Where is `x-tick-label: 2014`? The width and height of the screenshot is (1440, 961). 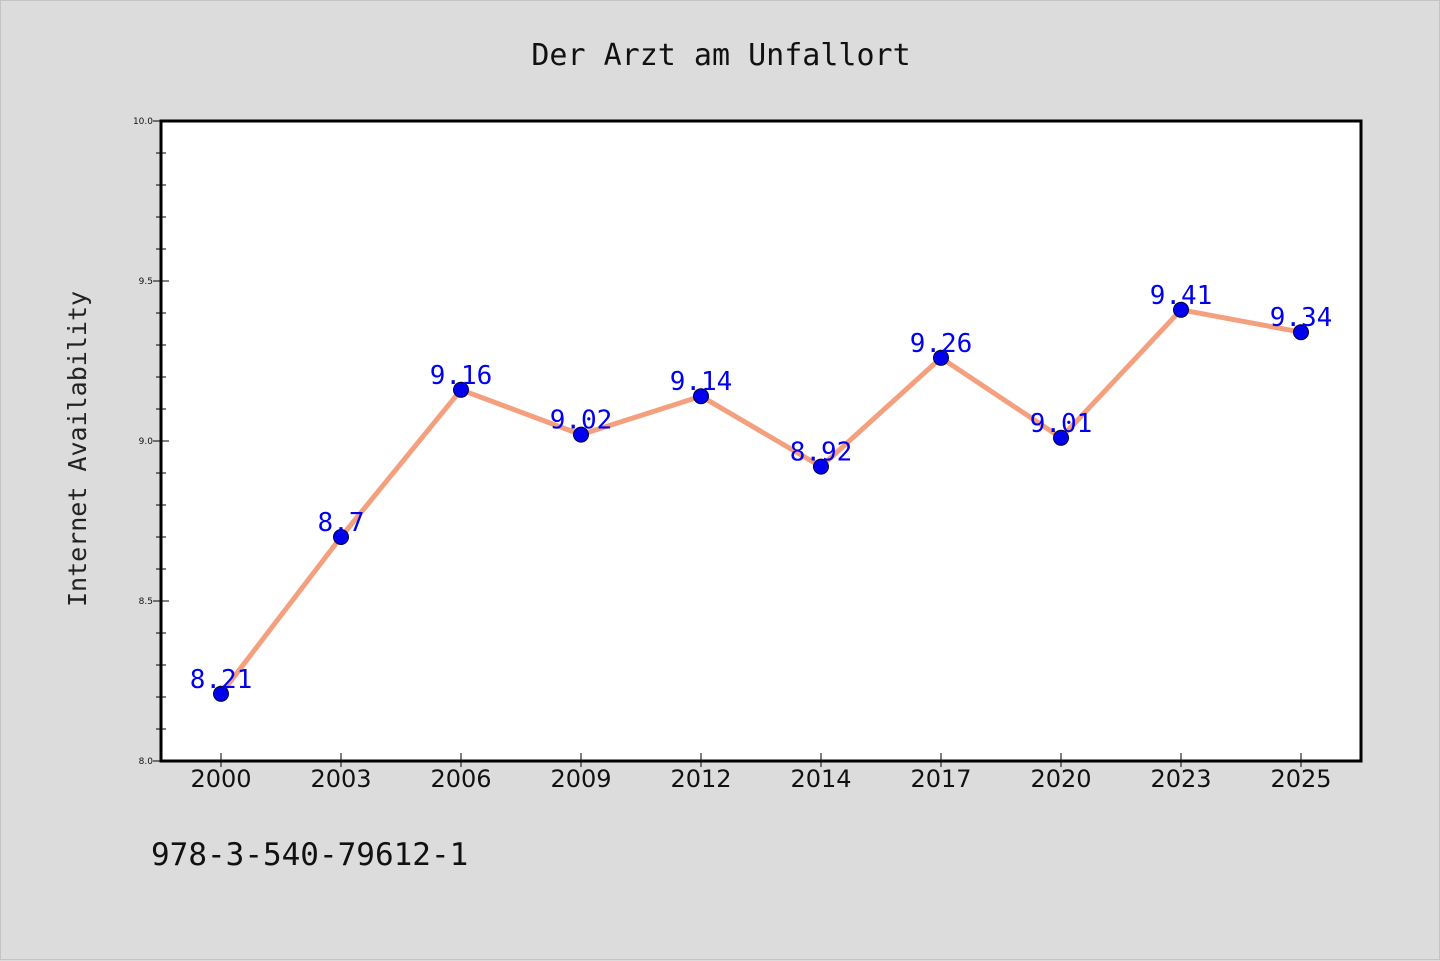
x-tick-label: 2014 is located at coordinates (820, 779).